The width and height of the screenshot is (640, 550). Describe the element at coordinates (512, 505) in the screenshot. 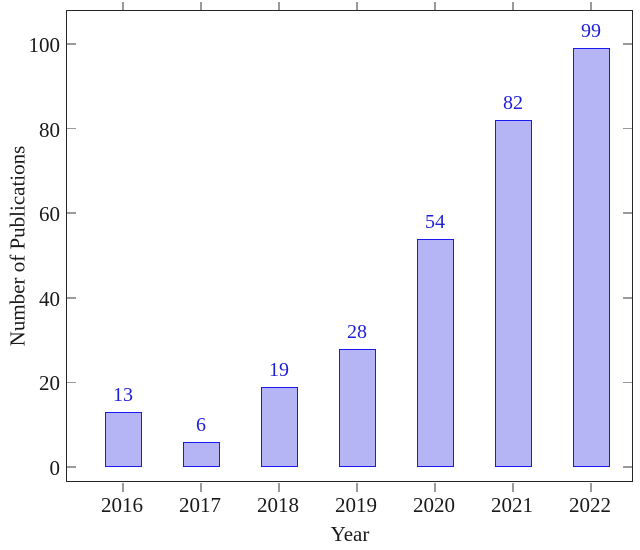

I see `x-tick-label: 2021` at that location.